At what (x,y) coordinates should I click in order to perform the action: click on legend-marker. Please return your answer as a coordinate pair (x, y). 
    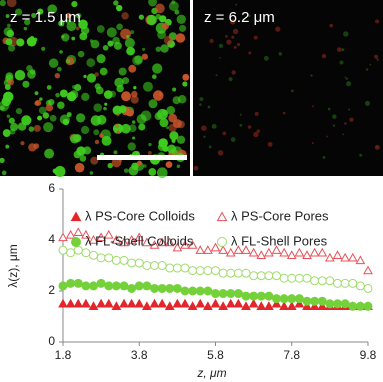
    Looking at the image, I should click on (222, 242).